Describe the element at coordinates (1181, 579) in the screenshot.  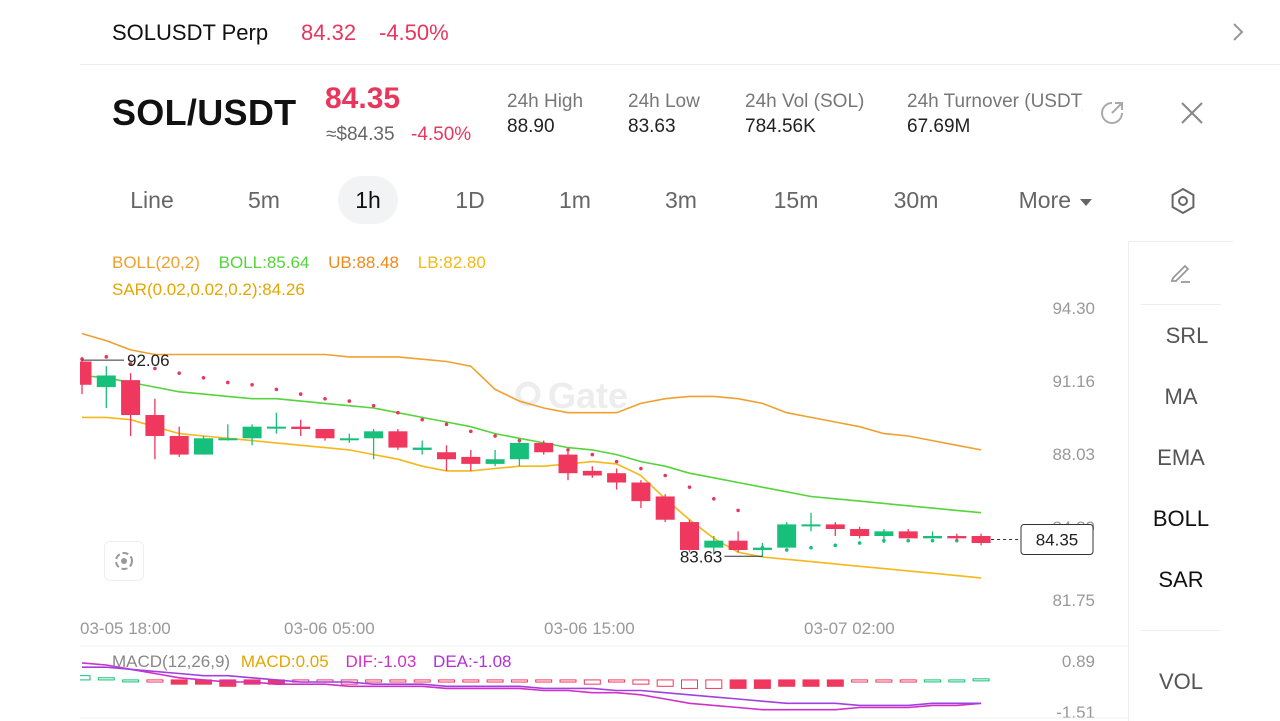
I see `indicator-sar: SAR` at that location.